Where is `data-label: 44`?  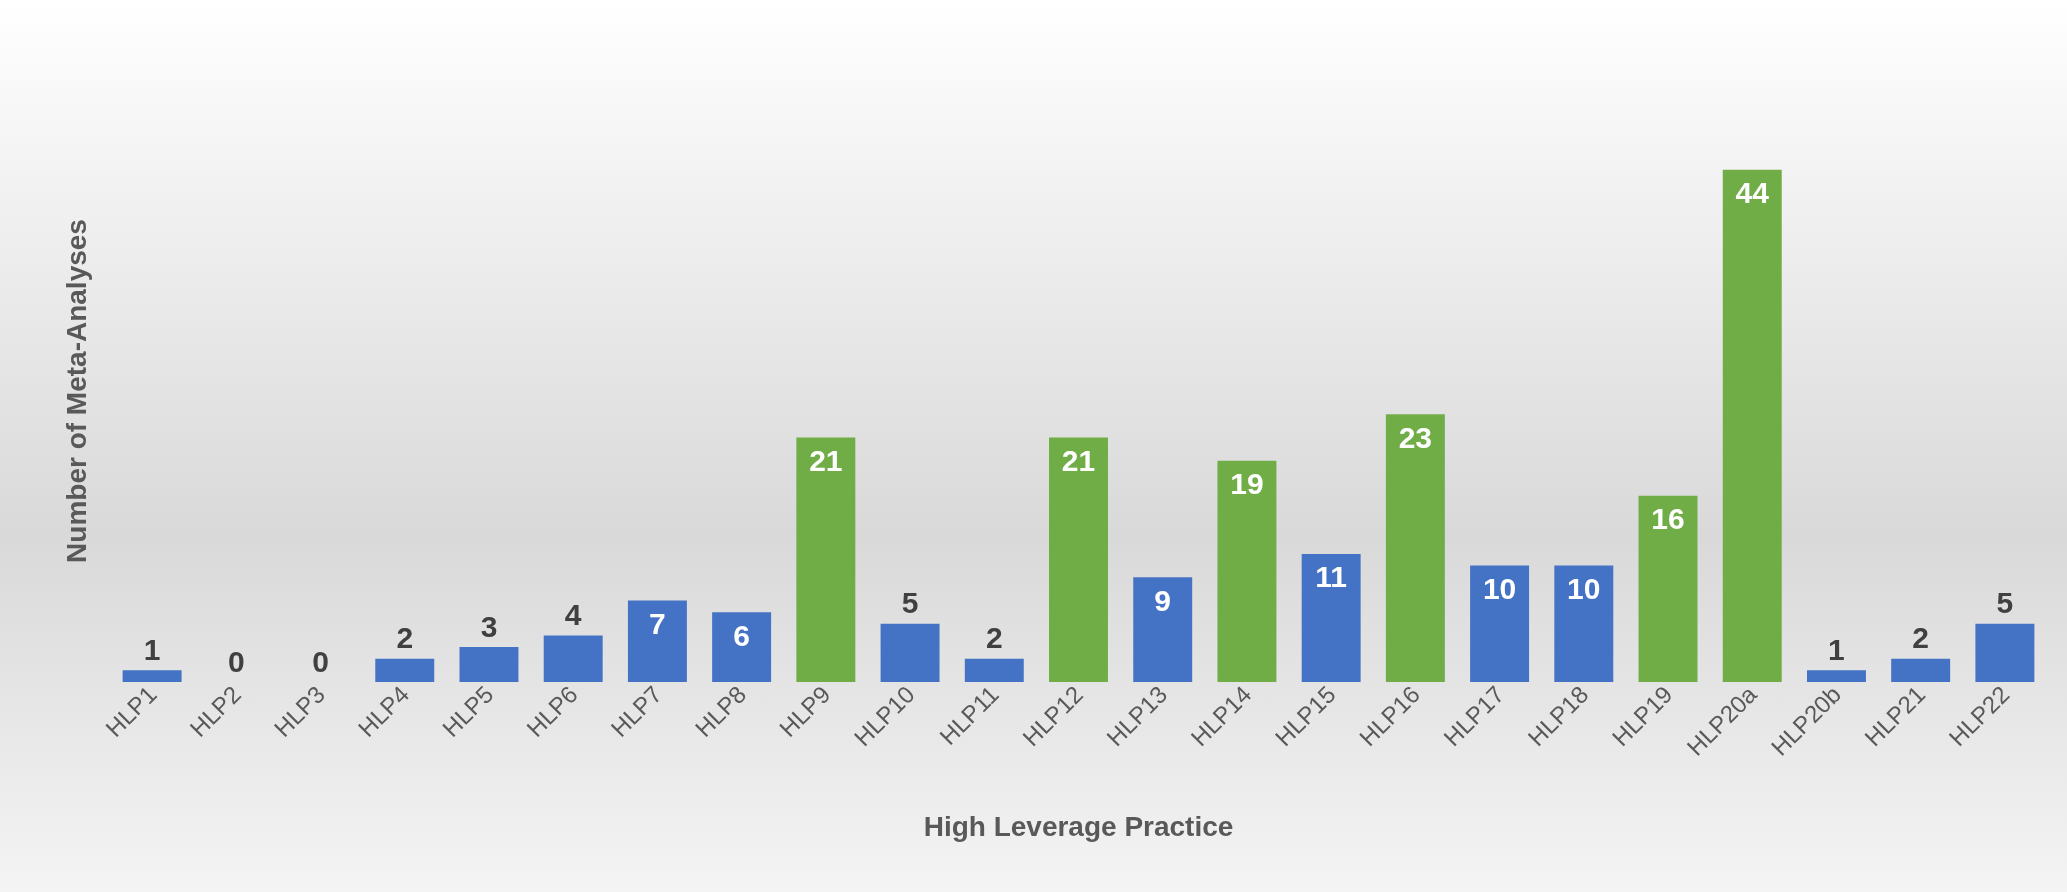 data-label: 44 is located at coordinates (1752, 193).